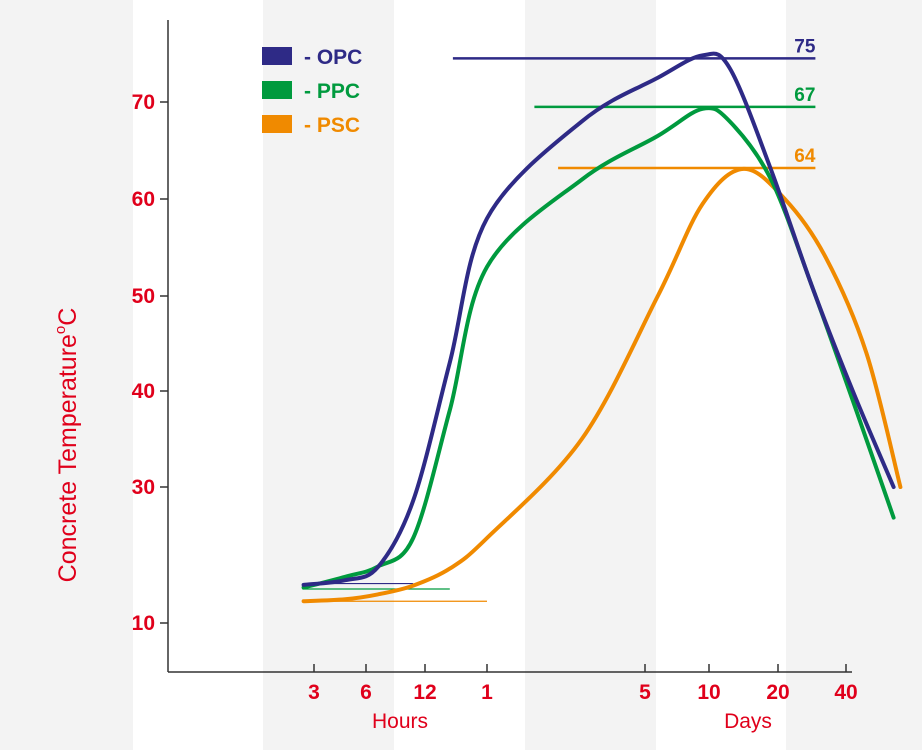  Describe the element at coordinates (143, 102) in the screenshot. I see `y-tick-label: 70` at that location.